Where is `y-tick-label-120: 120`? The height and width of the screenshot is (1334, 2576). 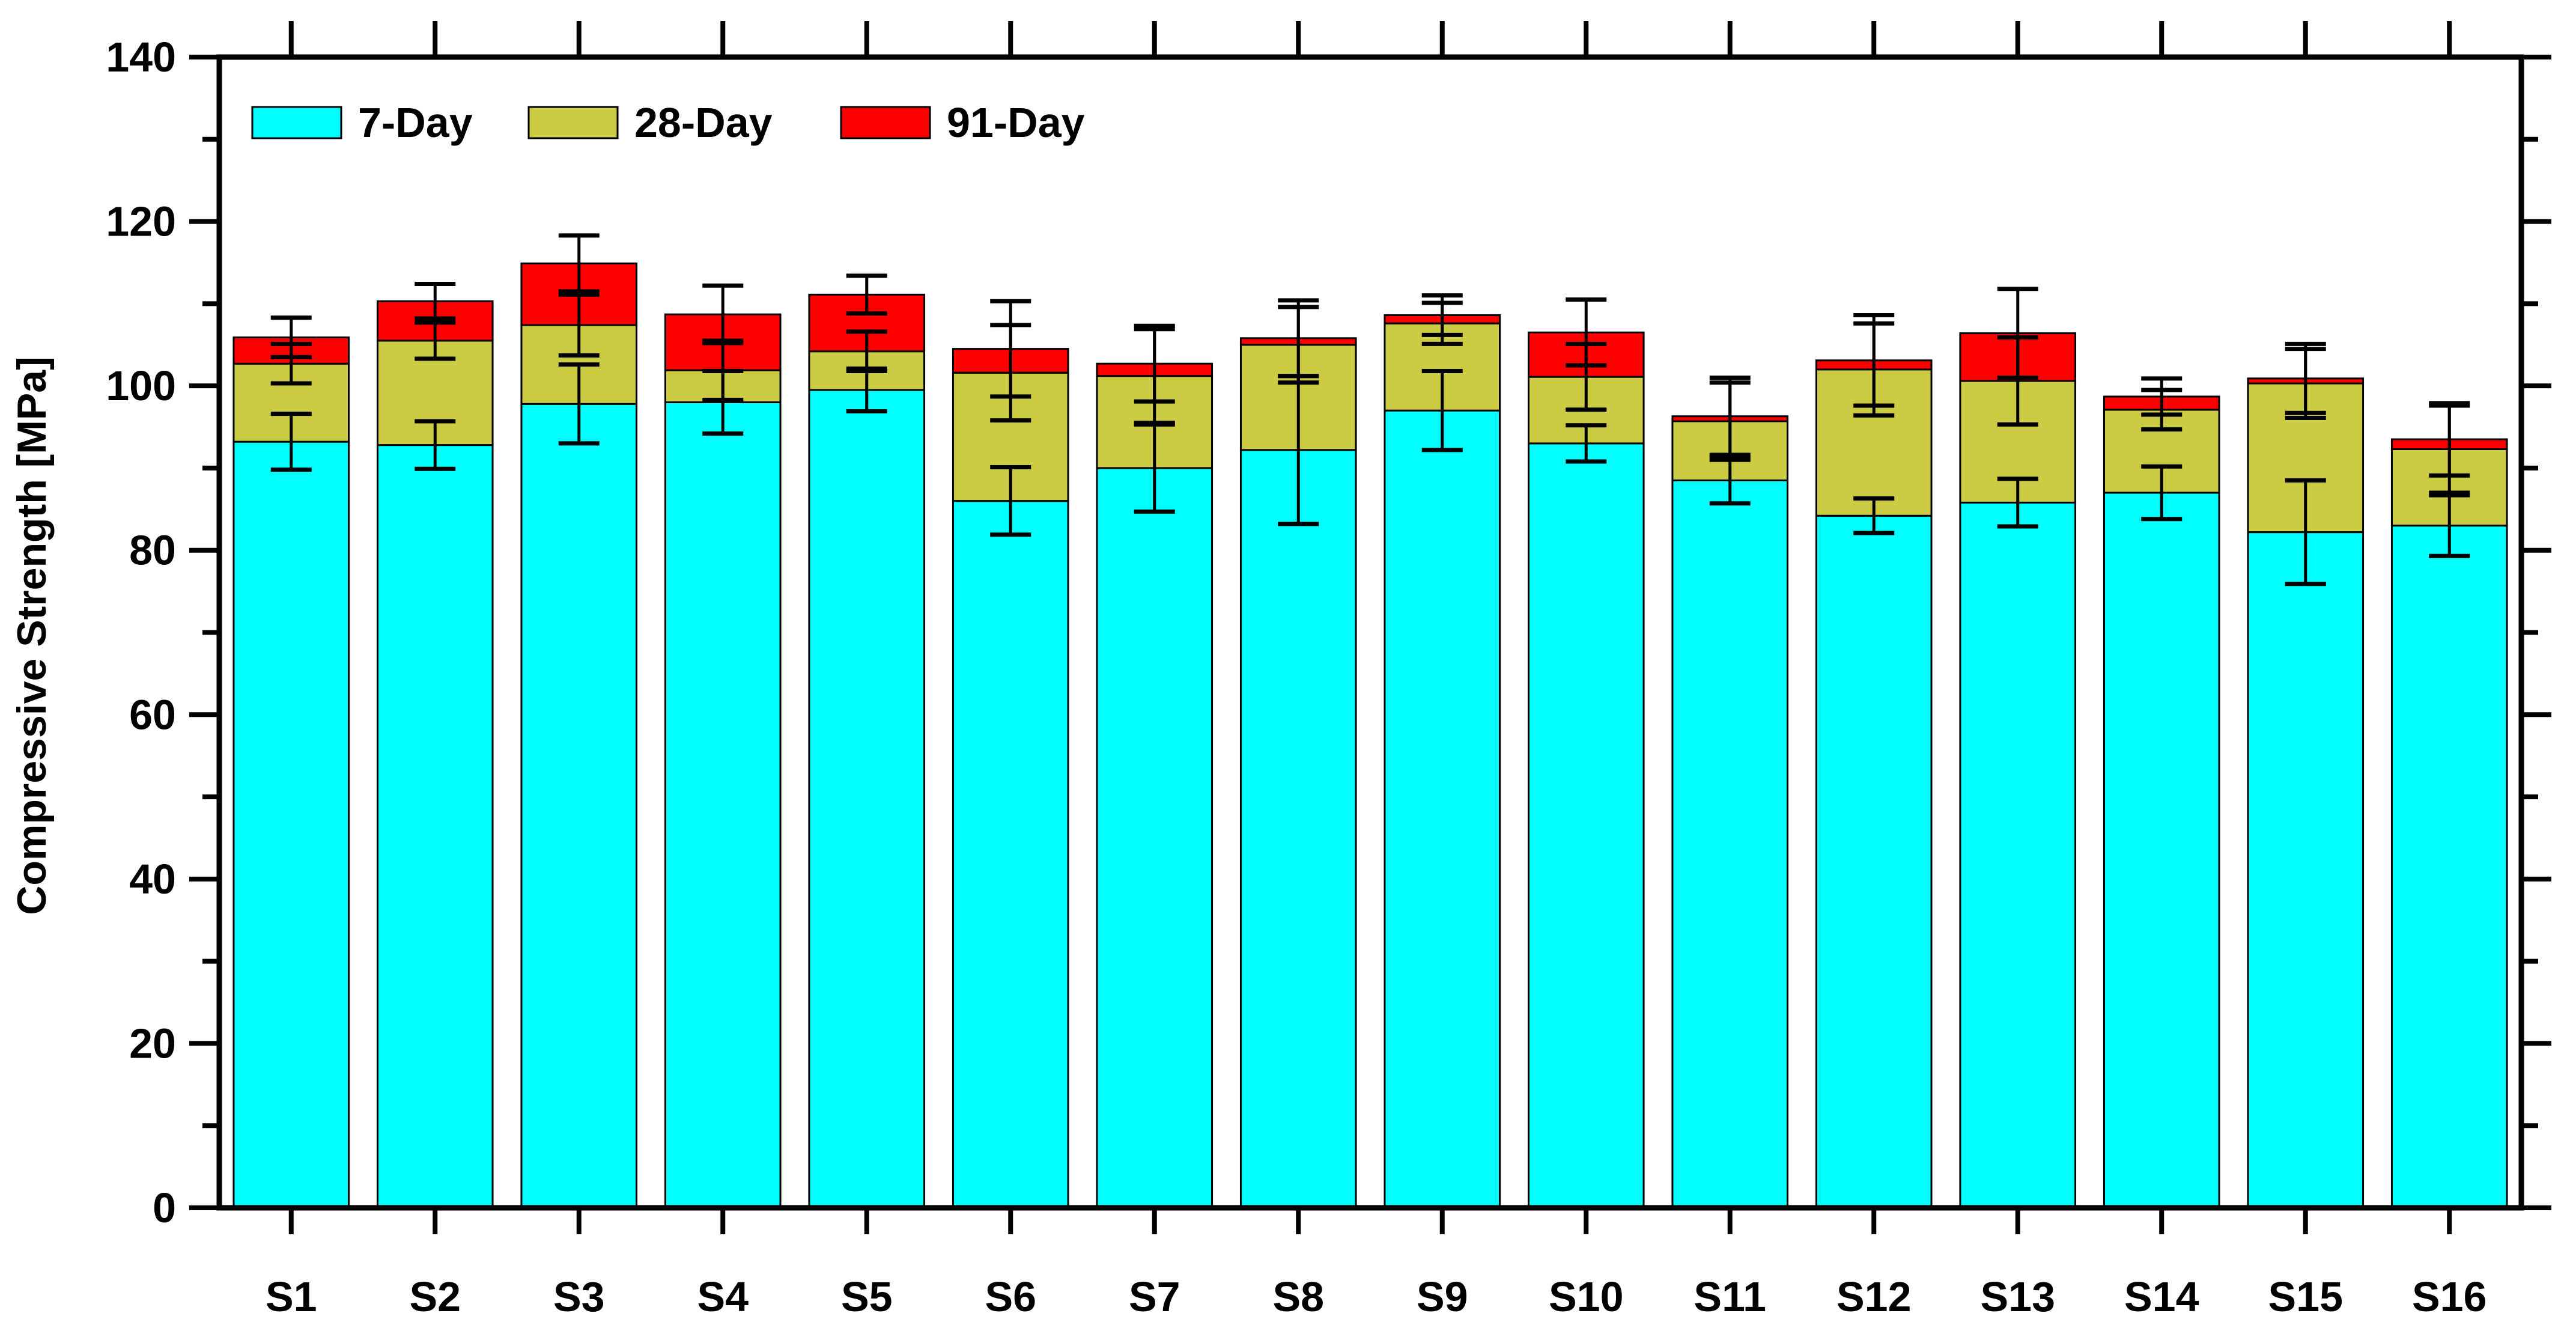 y-tick-label-120: 120 is located at coordinates (141, 222).